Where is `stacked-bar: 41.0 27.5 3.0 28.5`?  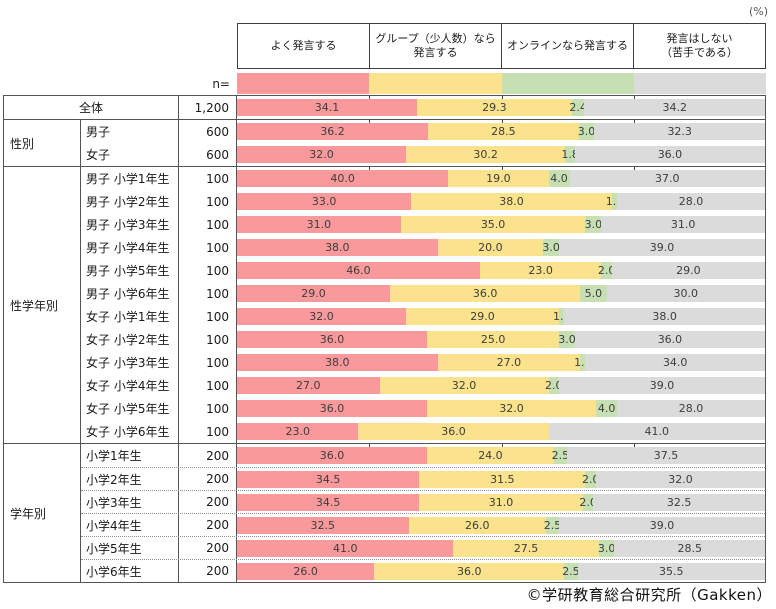
stacked-bar: 41.0 27.5 3.0 28.5 is located at coordinates (501, 548).